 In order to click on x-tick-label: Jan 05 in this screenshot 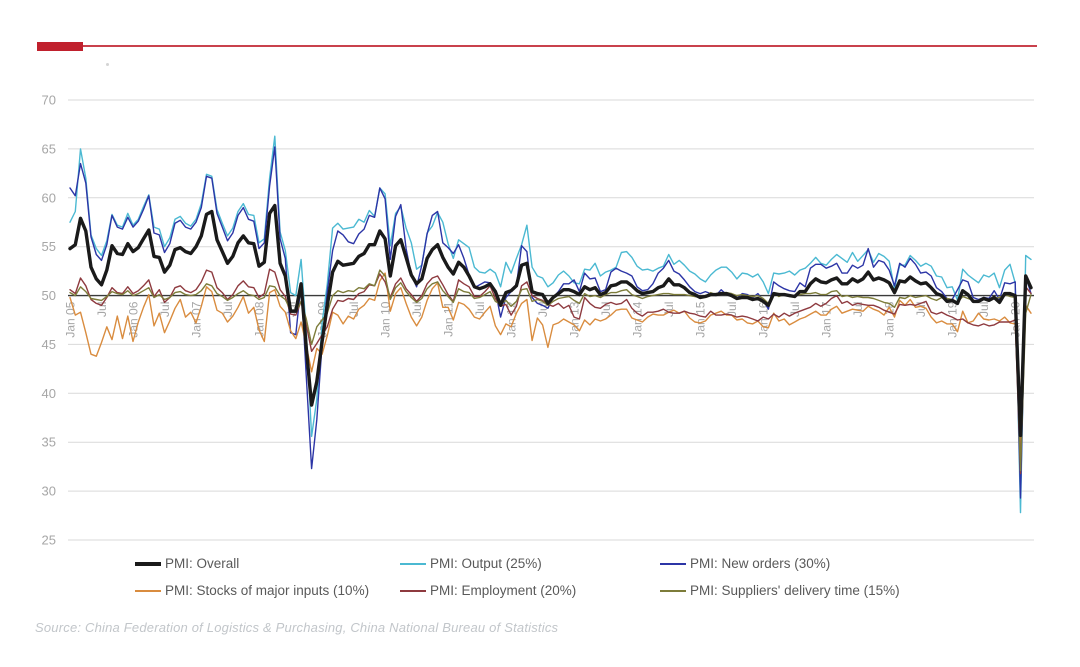, I will do `click(71, 319)`.